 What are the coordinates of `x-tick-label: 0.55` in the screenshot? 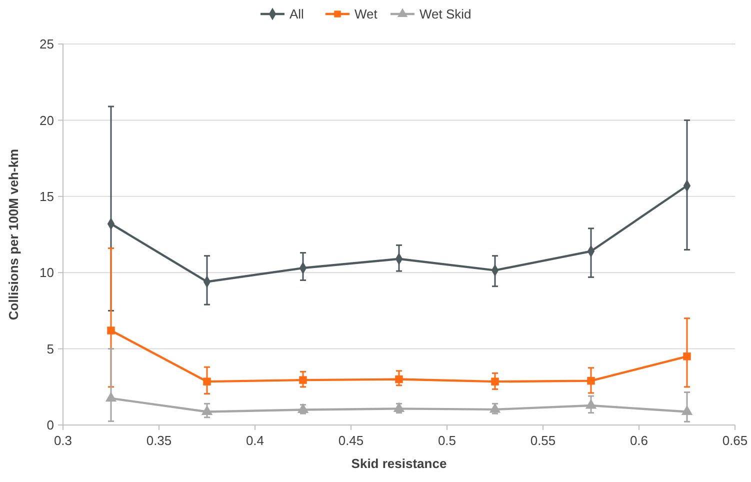 It's located at (543, 440).